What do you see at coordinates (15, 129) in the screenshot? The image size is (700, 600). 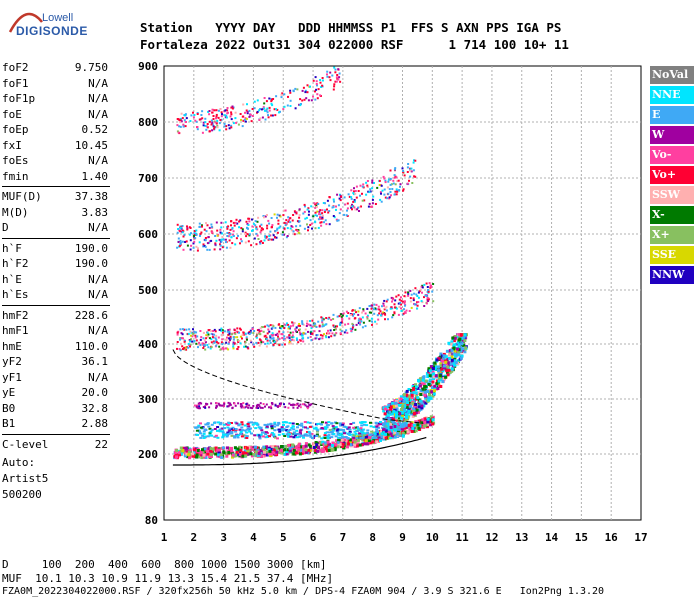 I see `param-label: foEp` at bounding box center [15, 129].